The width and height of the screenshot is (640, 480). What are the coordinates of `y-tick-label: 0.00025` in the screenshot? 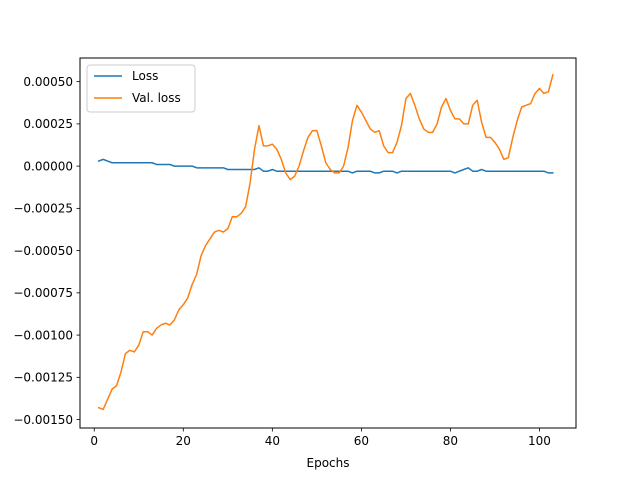 It's located at (48, 124).